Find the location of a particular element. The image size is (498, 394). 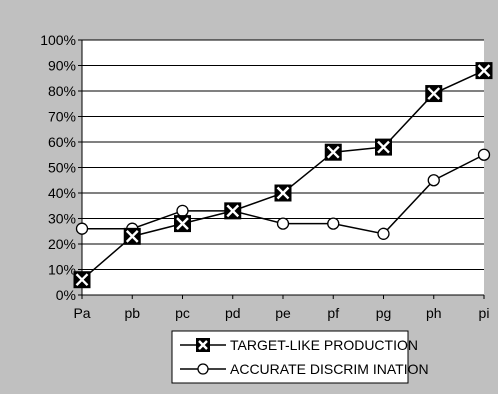

y-tick-label: 60% is located at coordinates (62, 142).